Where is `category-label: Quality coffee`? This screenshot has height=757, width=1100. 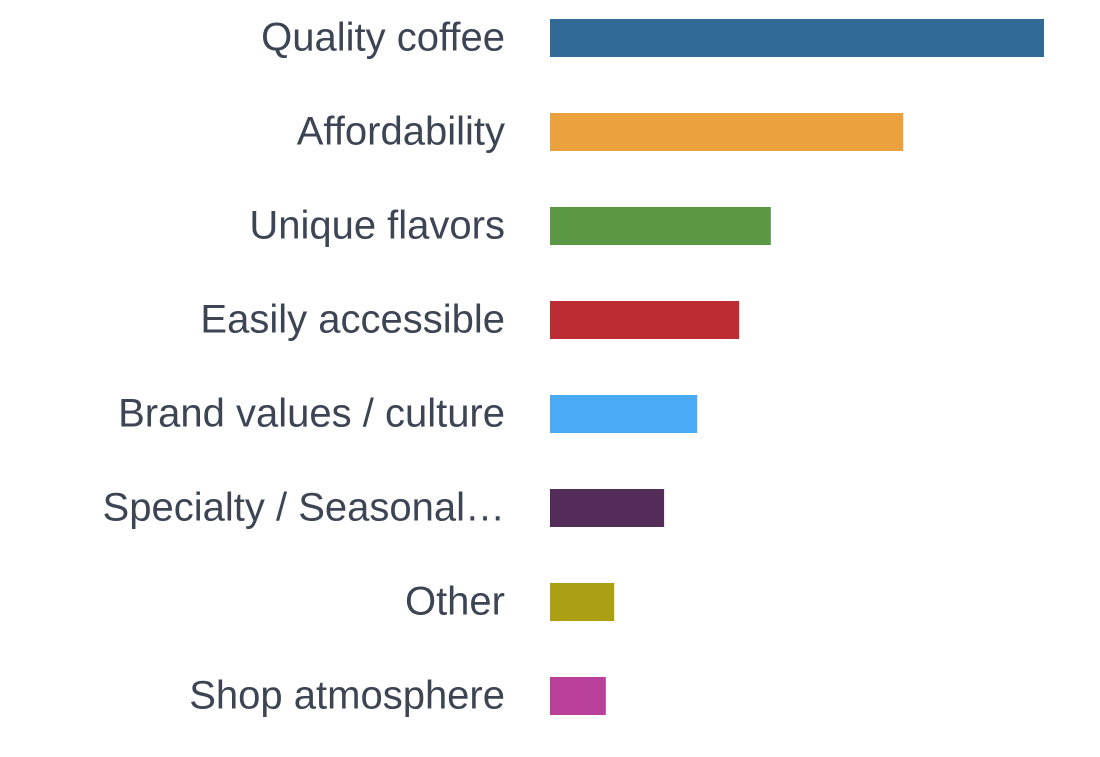
category-label: Quality coffee is located at coordinates (383, 38).